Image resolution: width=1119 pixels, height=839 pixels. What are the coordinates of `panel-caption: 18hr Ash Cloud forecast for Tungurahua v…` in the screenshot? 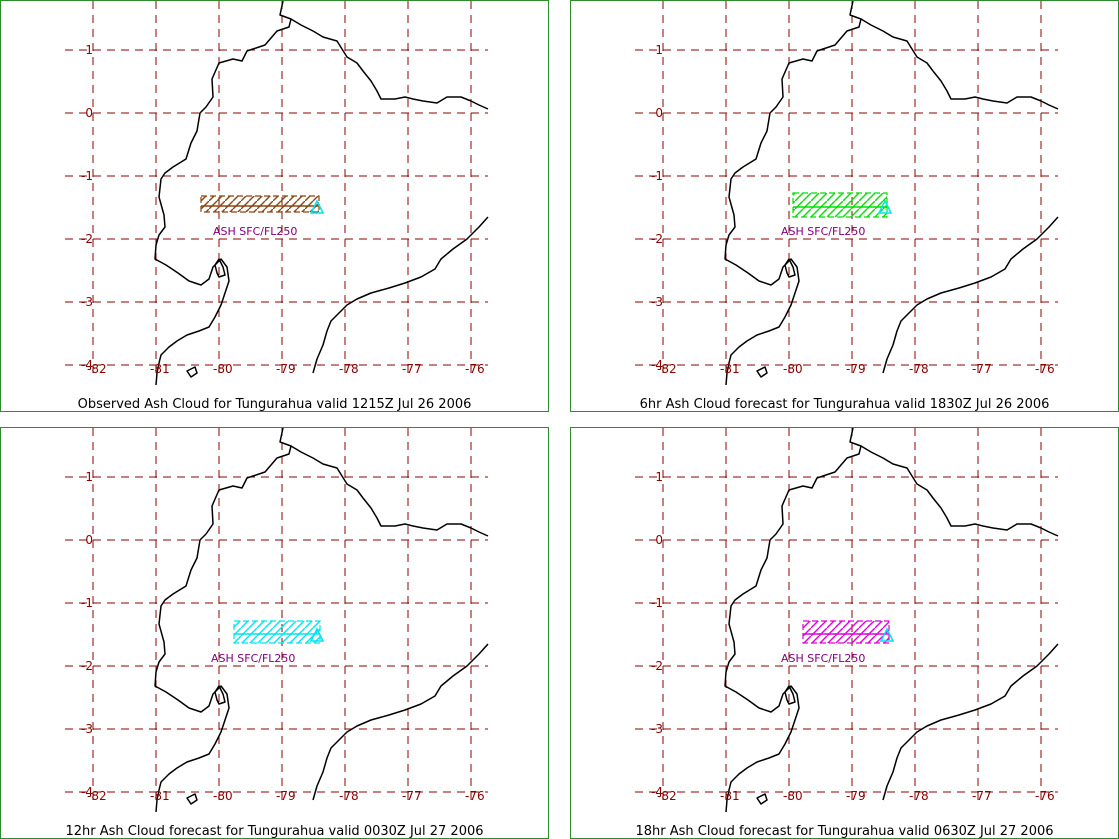 It's located at (844, 831).